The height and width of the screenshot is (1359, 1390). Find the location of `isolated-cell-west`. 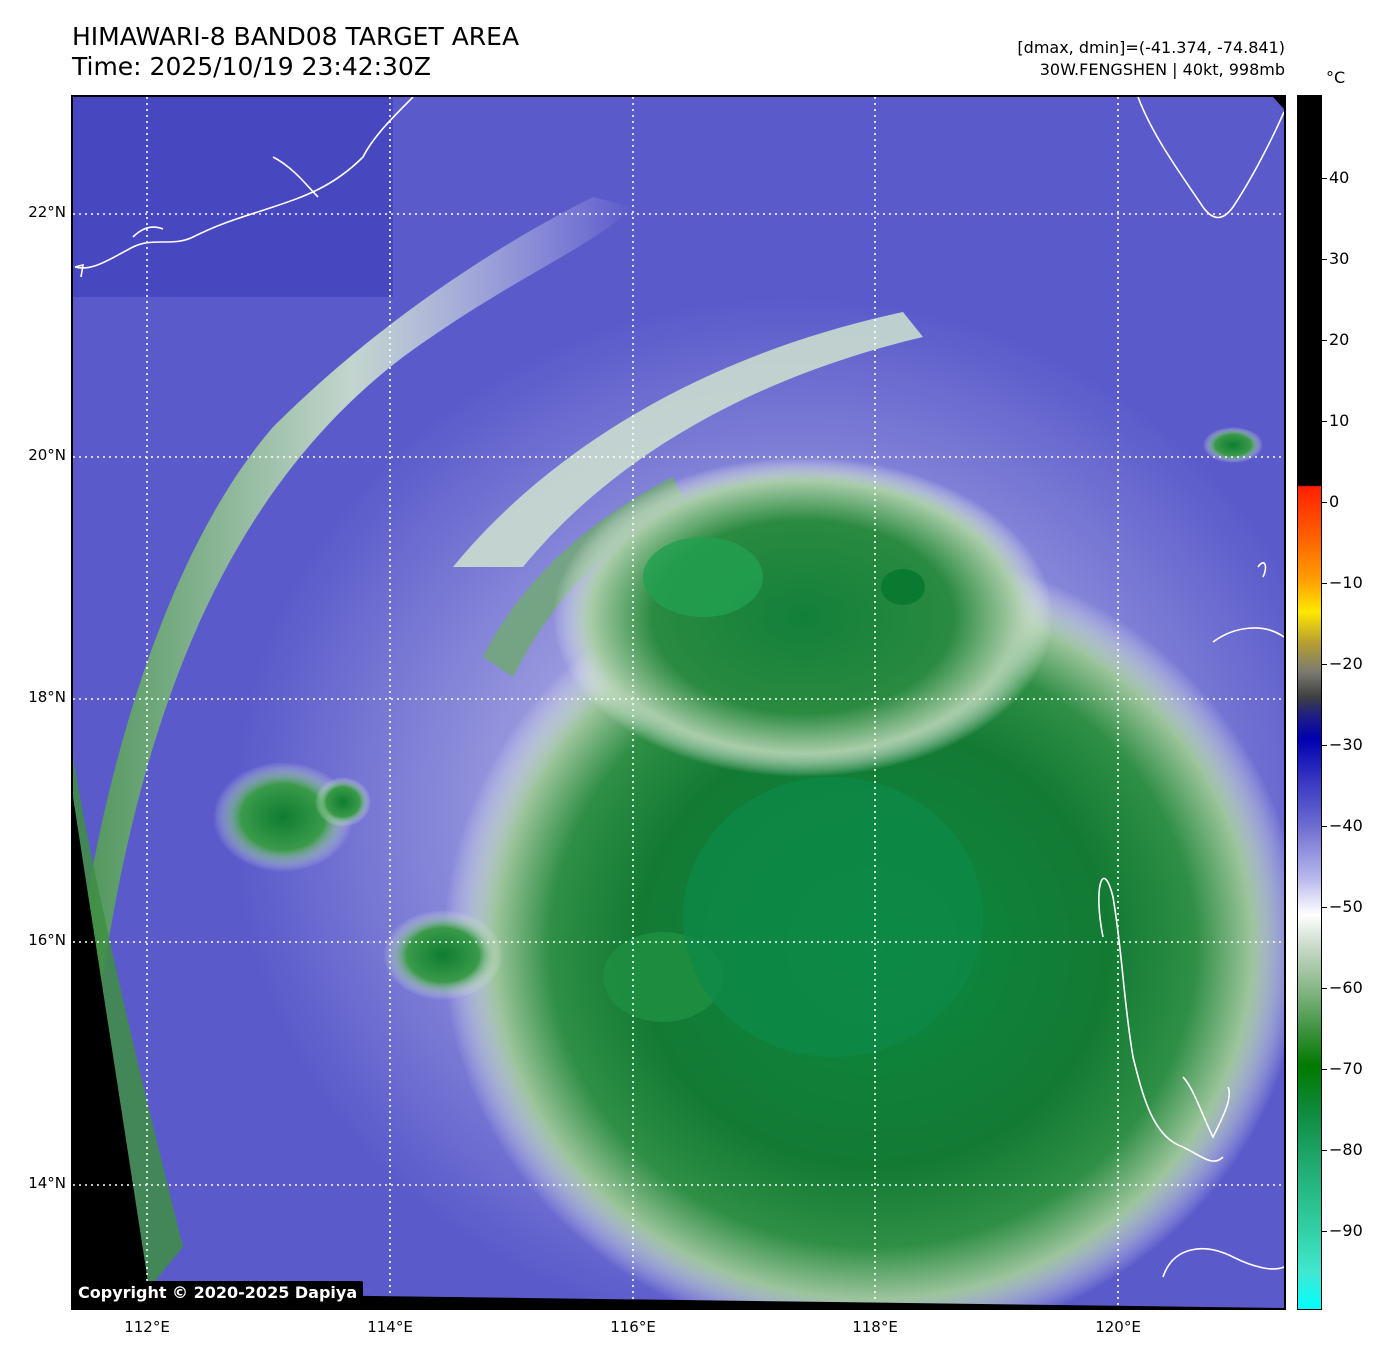

isolated-cell-west is located at coordinates (283, 817).